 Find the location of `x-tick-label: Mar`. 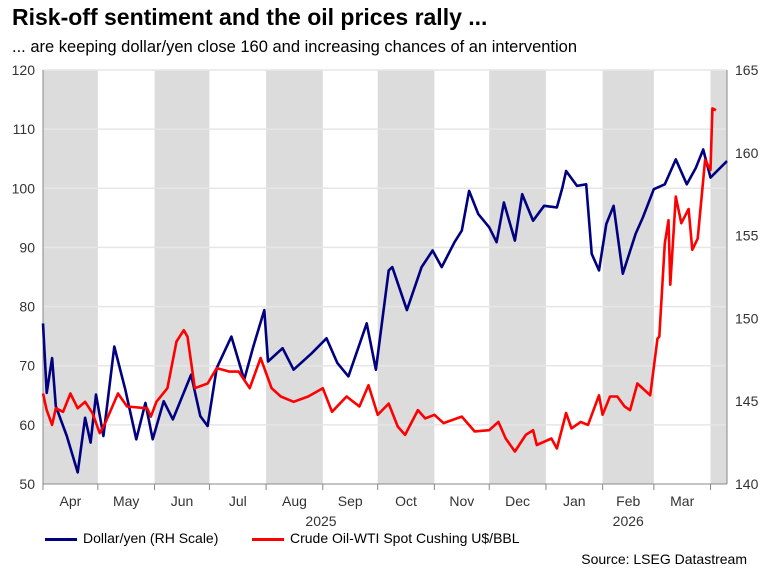

x-tick-label: Mar is located at coordinates (682, 501).